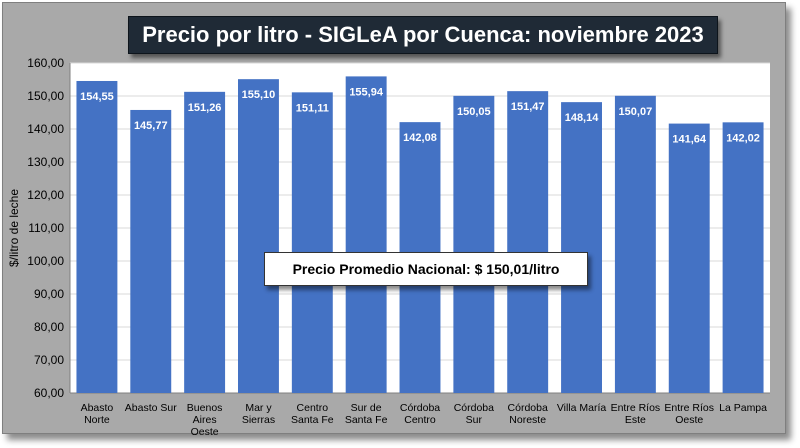 This screenshot has width=800, height=448. Describe the element at coordinates (205, 108) in the screenshot. I see `data-label: 151,26` at that location.